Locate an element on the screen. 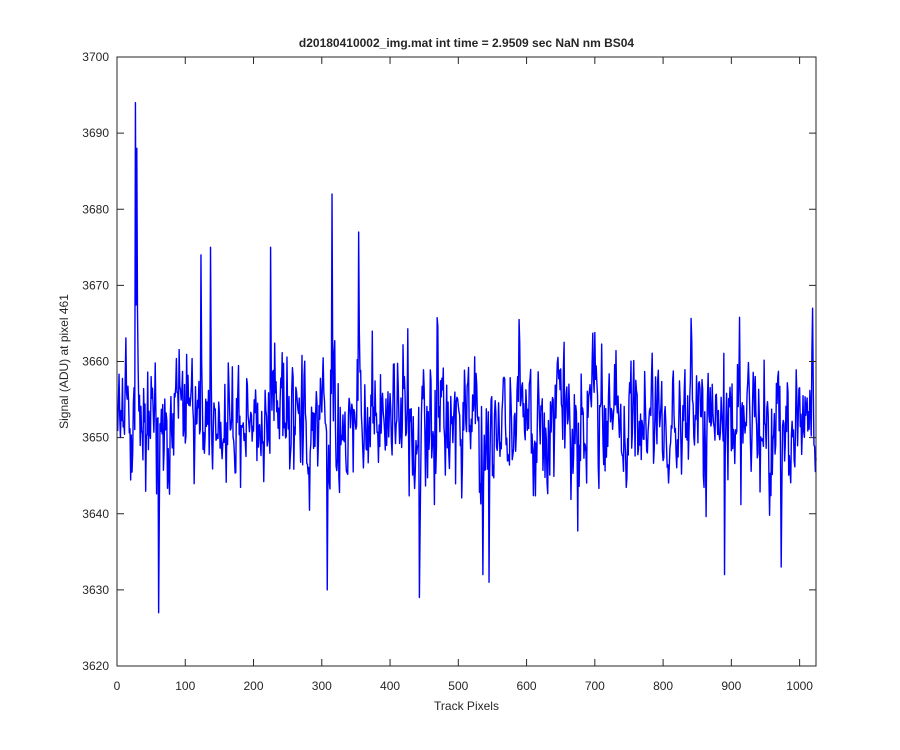  y-tick-label: 3700 is located at coordinates (95, 57).